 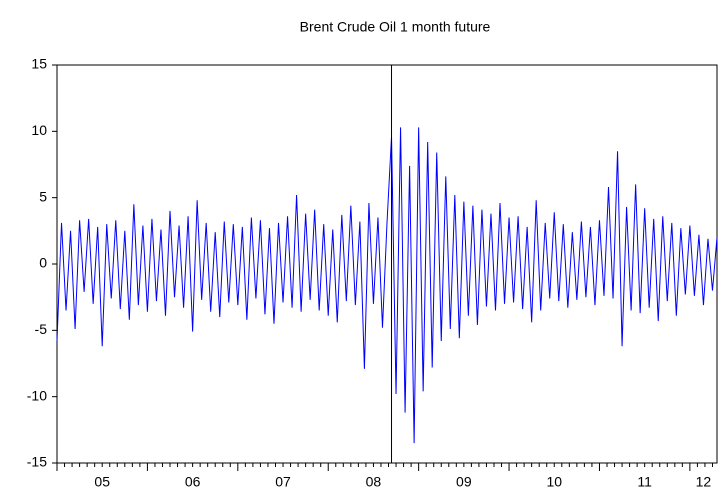 I want to click on x-tick-label: 06, so click(x=193, y=482).